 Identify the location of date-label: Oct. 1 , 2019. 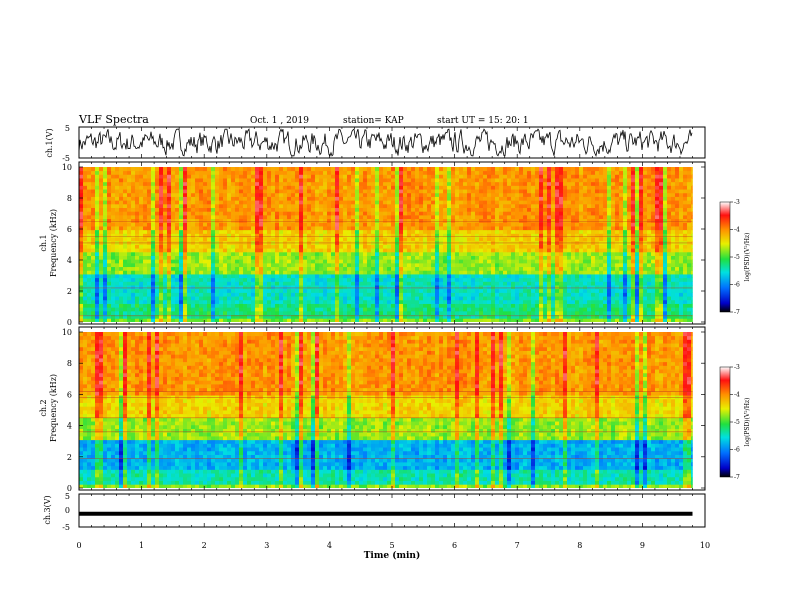
(279, 121).